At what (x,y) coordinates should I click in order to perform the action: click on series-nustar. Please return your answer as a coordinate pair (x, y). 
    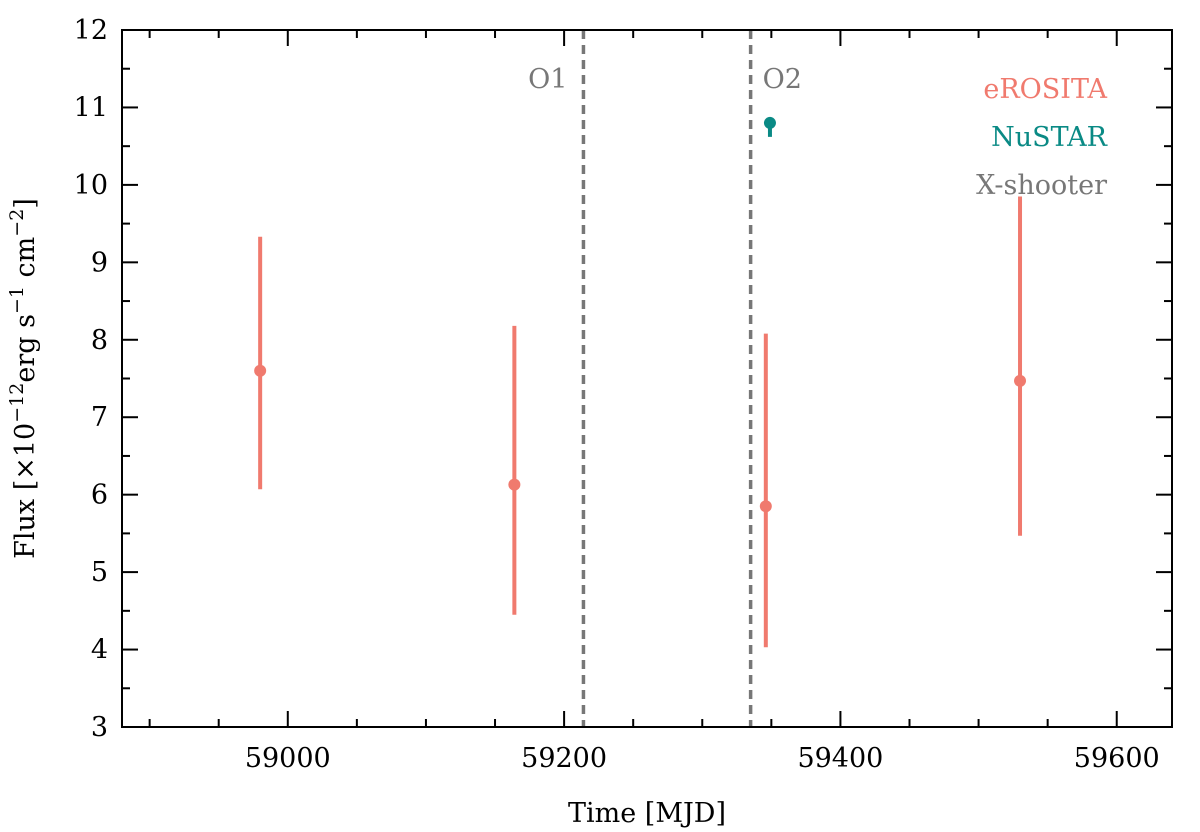
    Looking at the image, I should click on (769, 126).